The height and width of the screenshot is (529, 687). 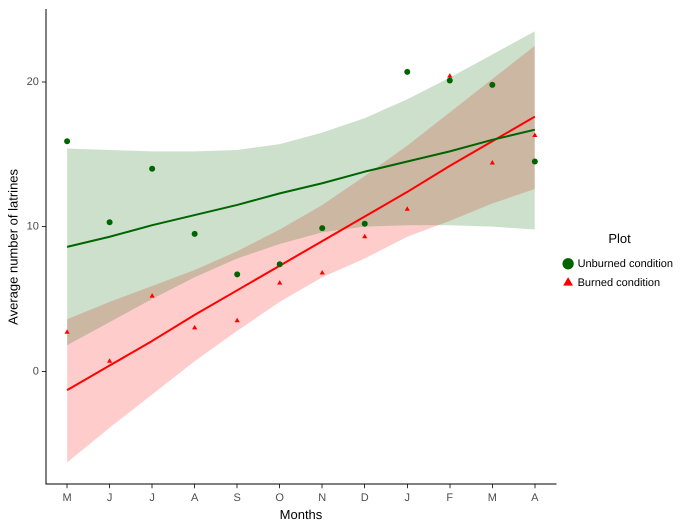 I want to click on legend-label: Burned condition, so click(x=619, y=282).